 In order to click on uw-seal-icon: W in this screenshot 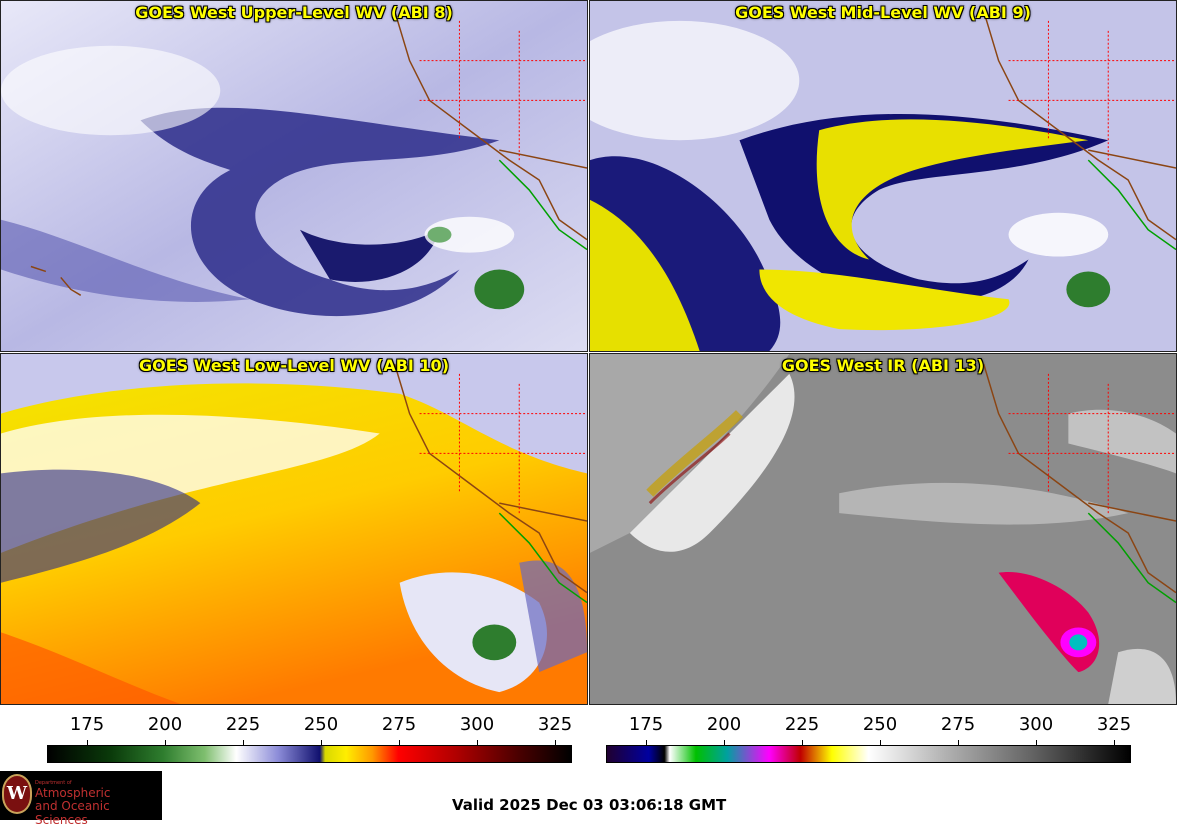, I will do `click(17, 794)`.